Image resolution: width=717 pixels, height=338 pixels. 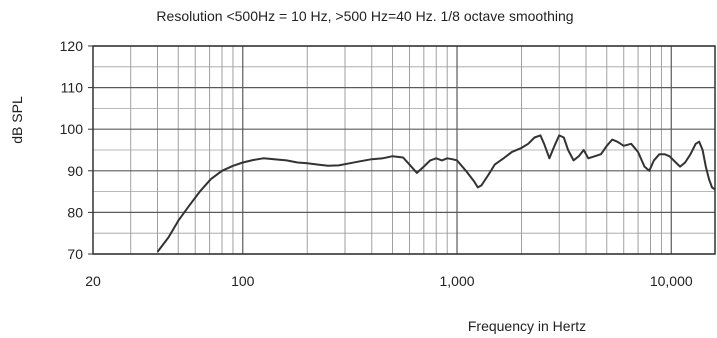 I want to click on y-tick-label: 100, so click(x=72, y=129).